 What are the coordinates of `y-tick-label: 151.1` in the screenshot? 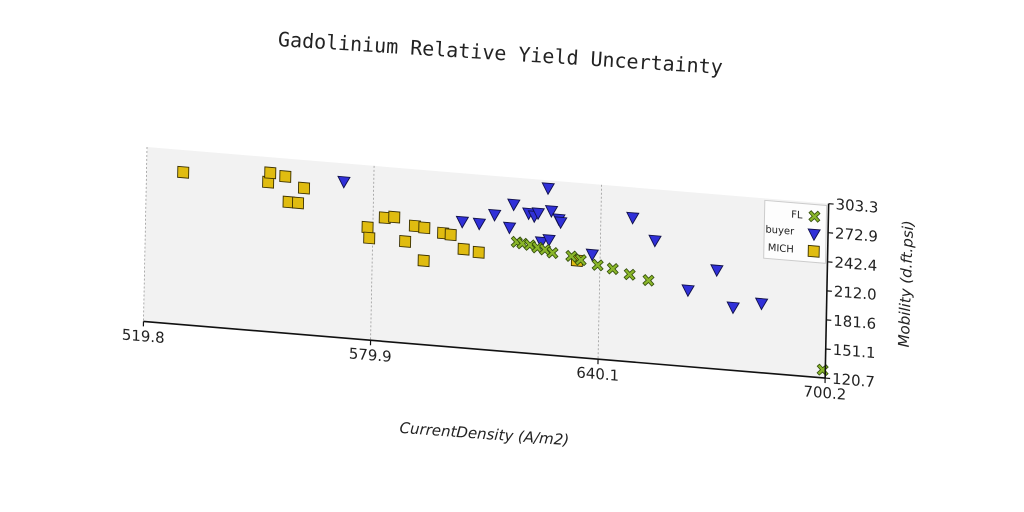 It's located at (854, 352).